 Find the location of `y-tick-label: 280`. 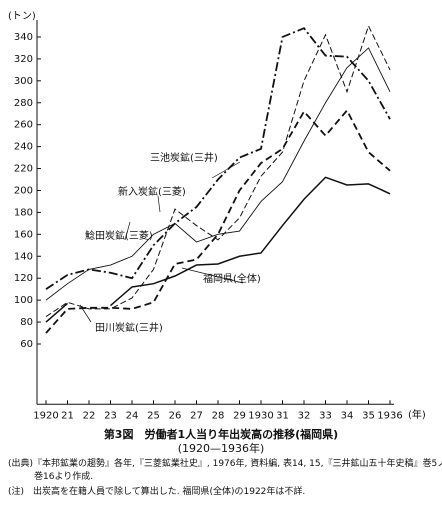

y-tick-label: 280 is located at coordinates (23, 103).